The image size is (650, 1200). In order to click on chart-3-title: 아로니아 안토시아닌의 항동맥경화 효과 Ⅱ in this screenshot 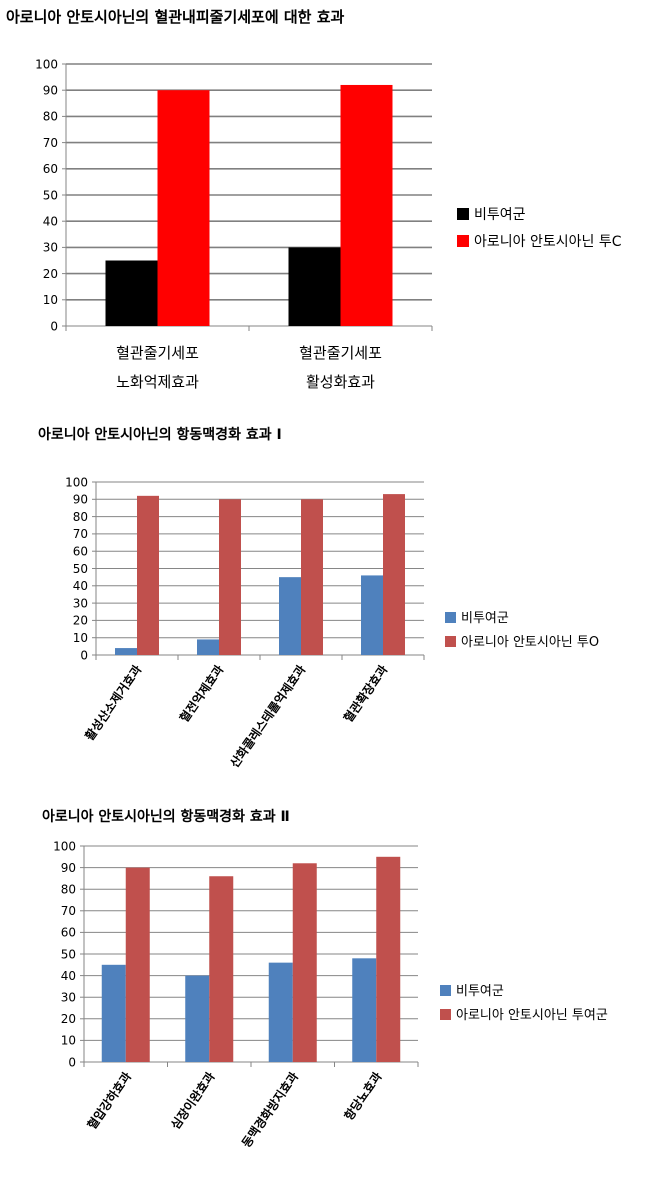, I will do `click(166, 817)`.